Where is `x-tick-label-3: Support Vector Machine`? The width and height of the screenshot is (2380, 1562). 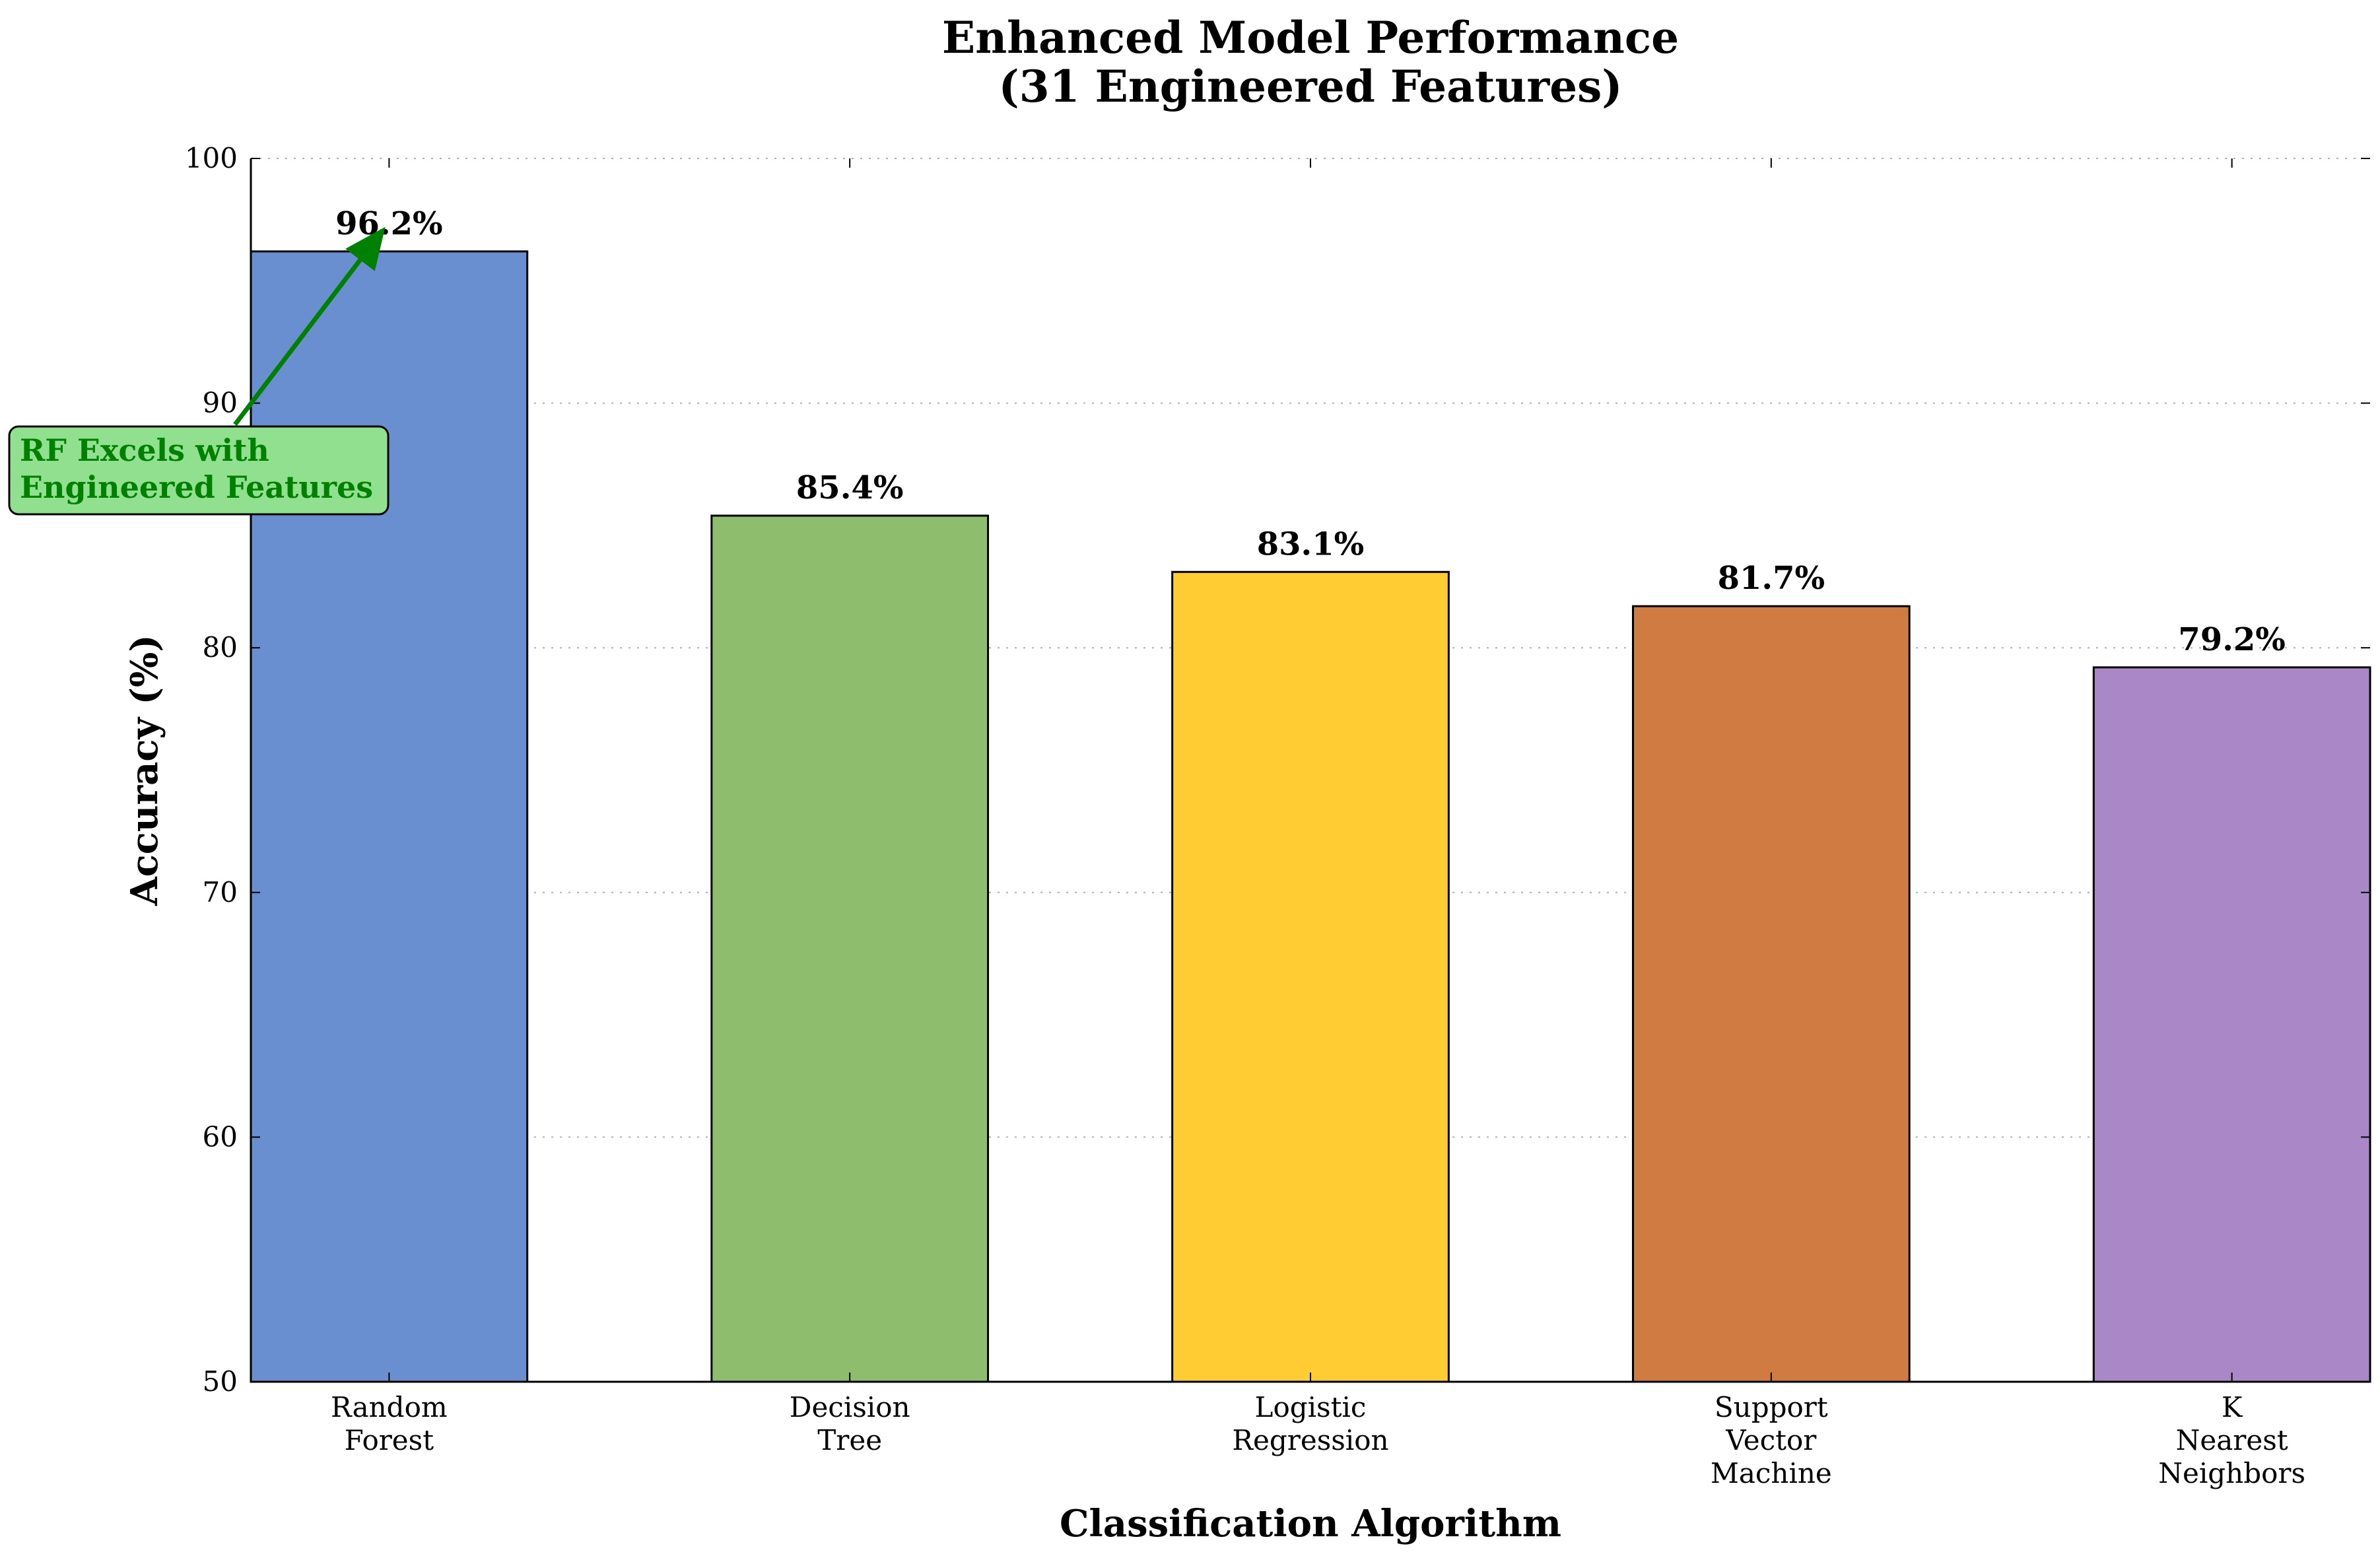
x-tick-label-3: Support Vector Machine is located at coordinates (1771, 1440).